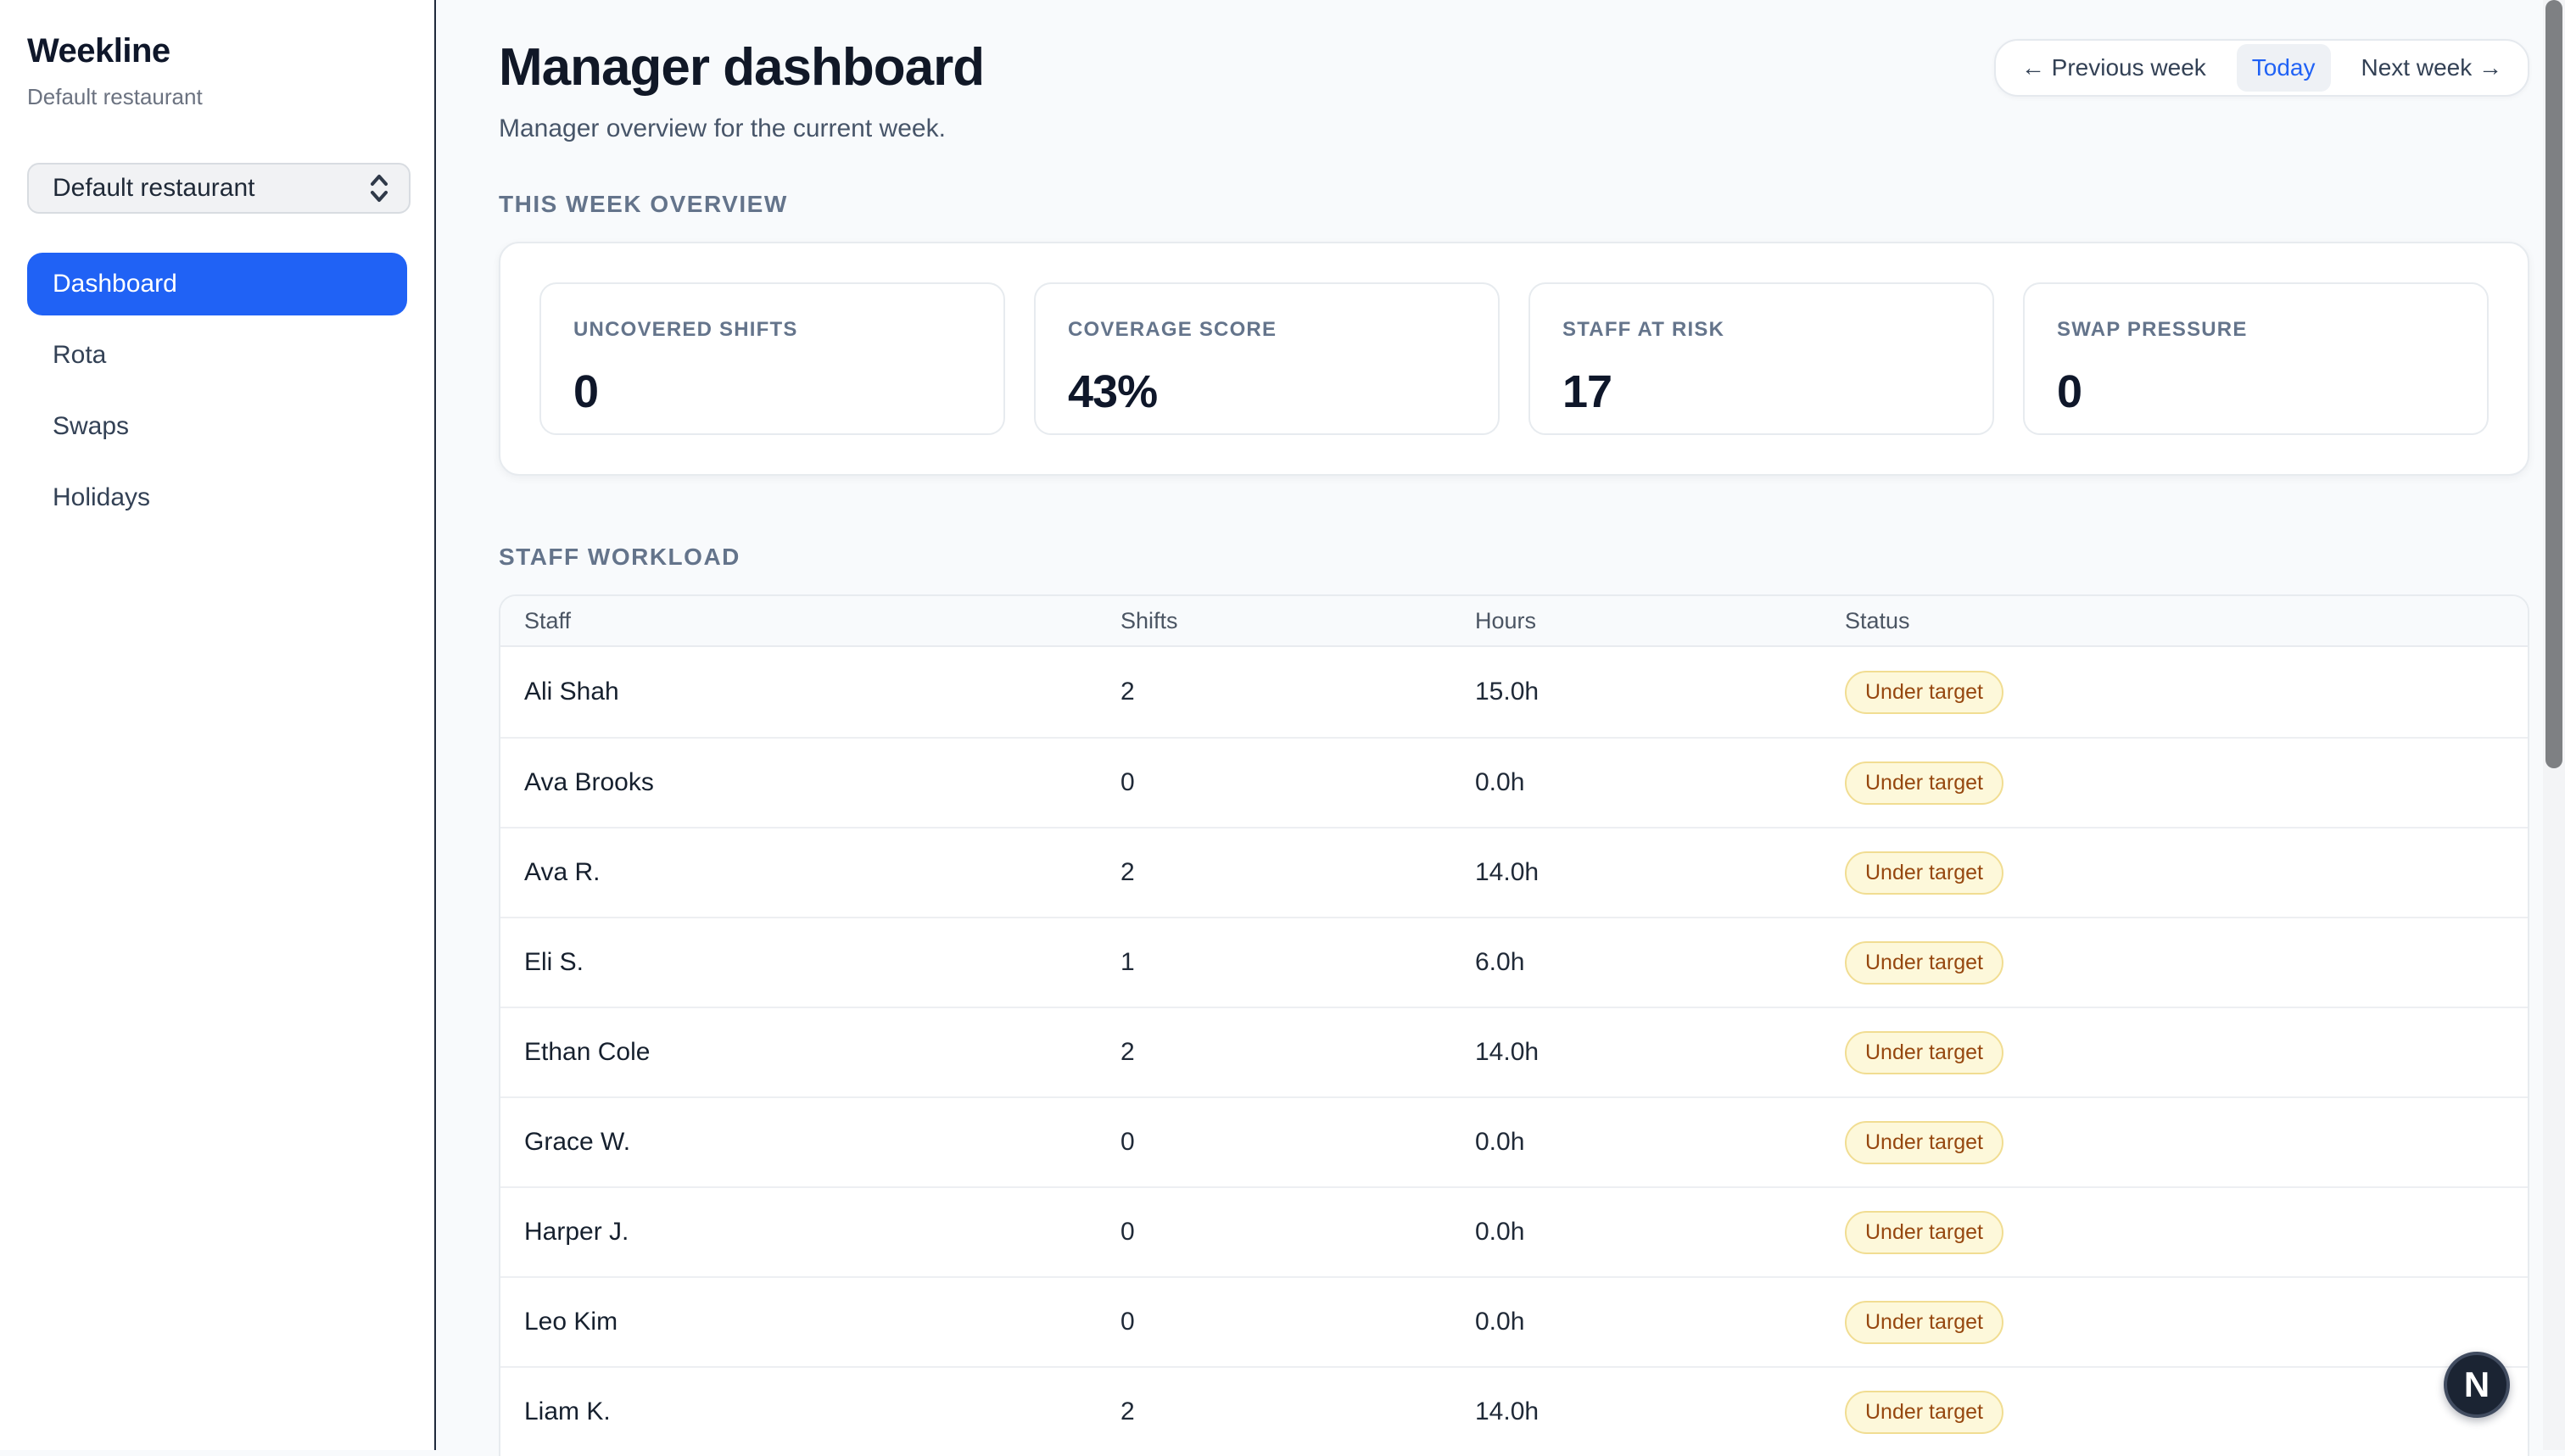  I want to click on sidebar-item-label: Rota, so click(79, 355).